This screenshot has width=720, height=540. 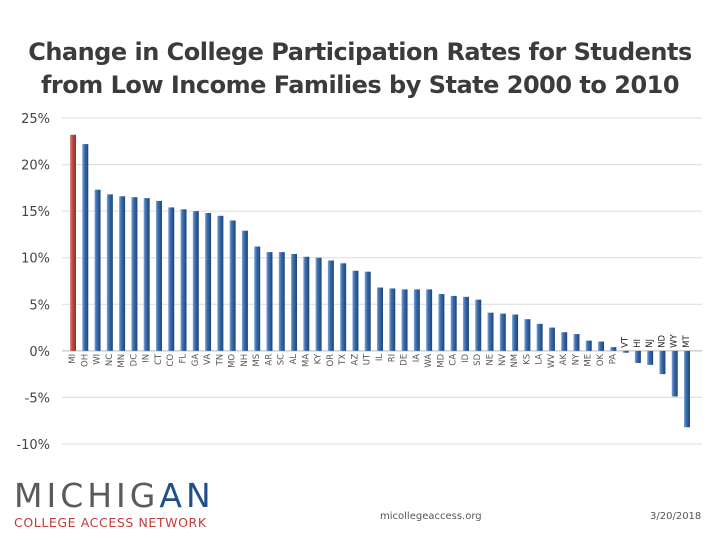 What do you see at coordinates (478, 325) in the screenshot?
I see `bar-sd` at bounding box center [478, 325].